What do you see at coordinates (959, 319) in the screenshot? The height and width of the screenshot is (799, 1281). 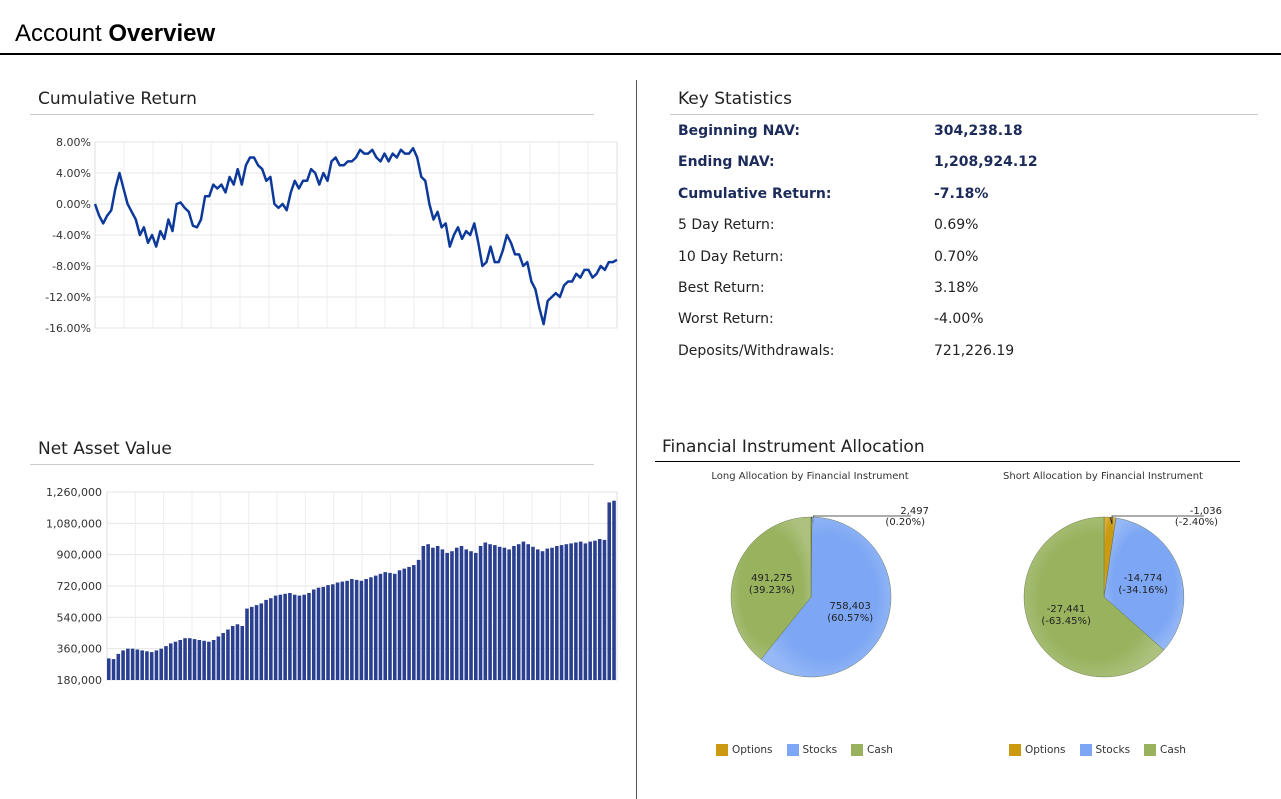 I see `stat-value: -4.00%` at bounding box center [959, 319].